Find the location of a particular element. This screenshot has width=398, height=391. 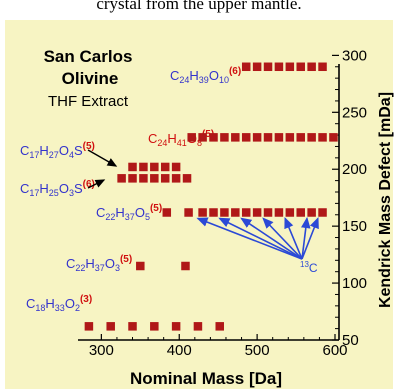

y-tick-label: 200 is located at coordinates (354, 169).